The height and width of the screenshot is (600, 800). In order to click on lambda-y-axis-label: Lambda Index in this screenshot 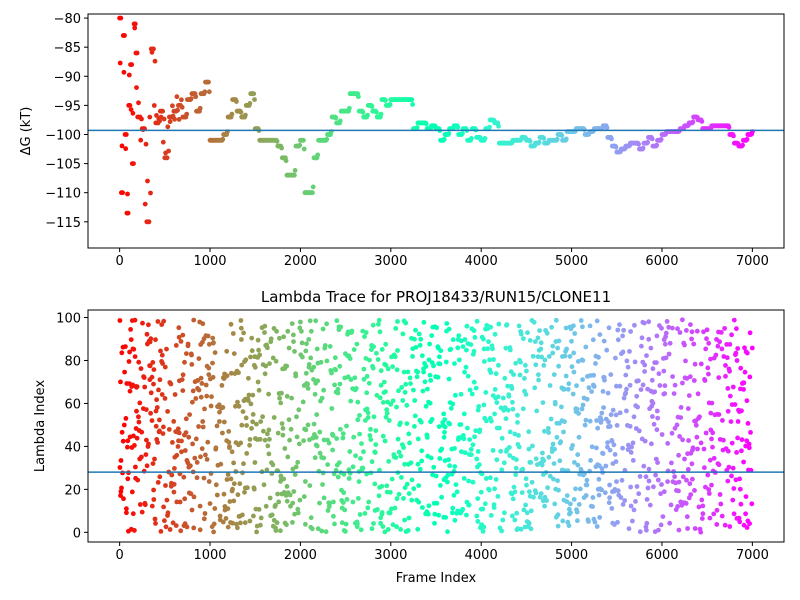, I will do `click(40, 426)`.